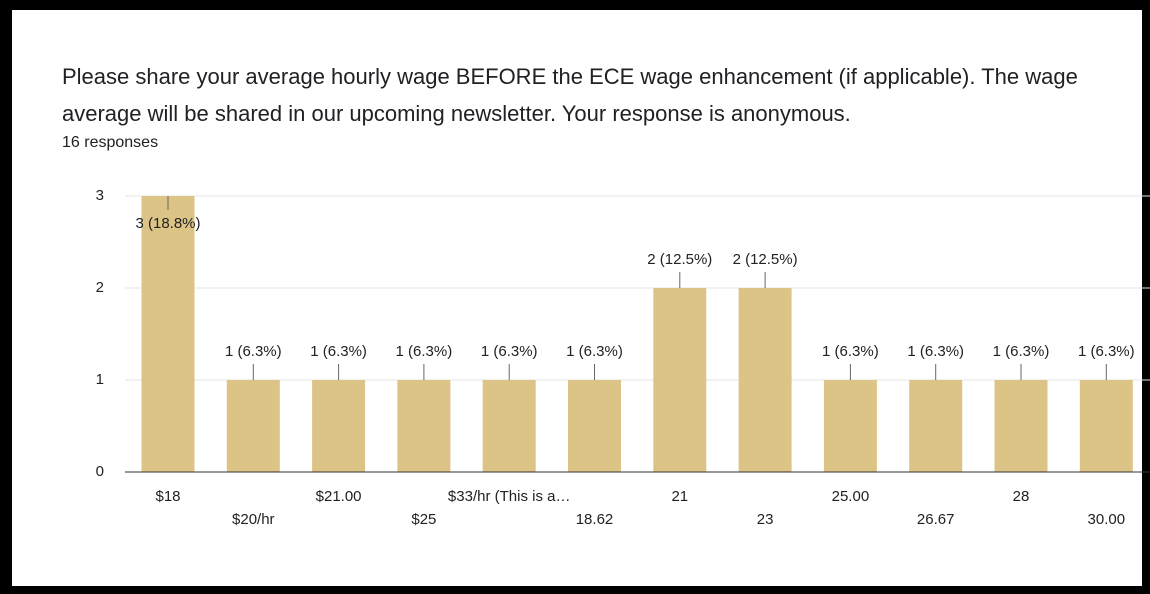 This screenshot has width=1150, height=594. I want to click on x-tick-label: 18.62, so click(595, 519).